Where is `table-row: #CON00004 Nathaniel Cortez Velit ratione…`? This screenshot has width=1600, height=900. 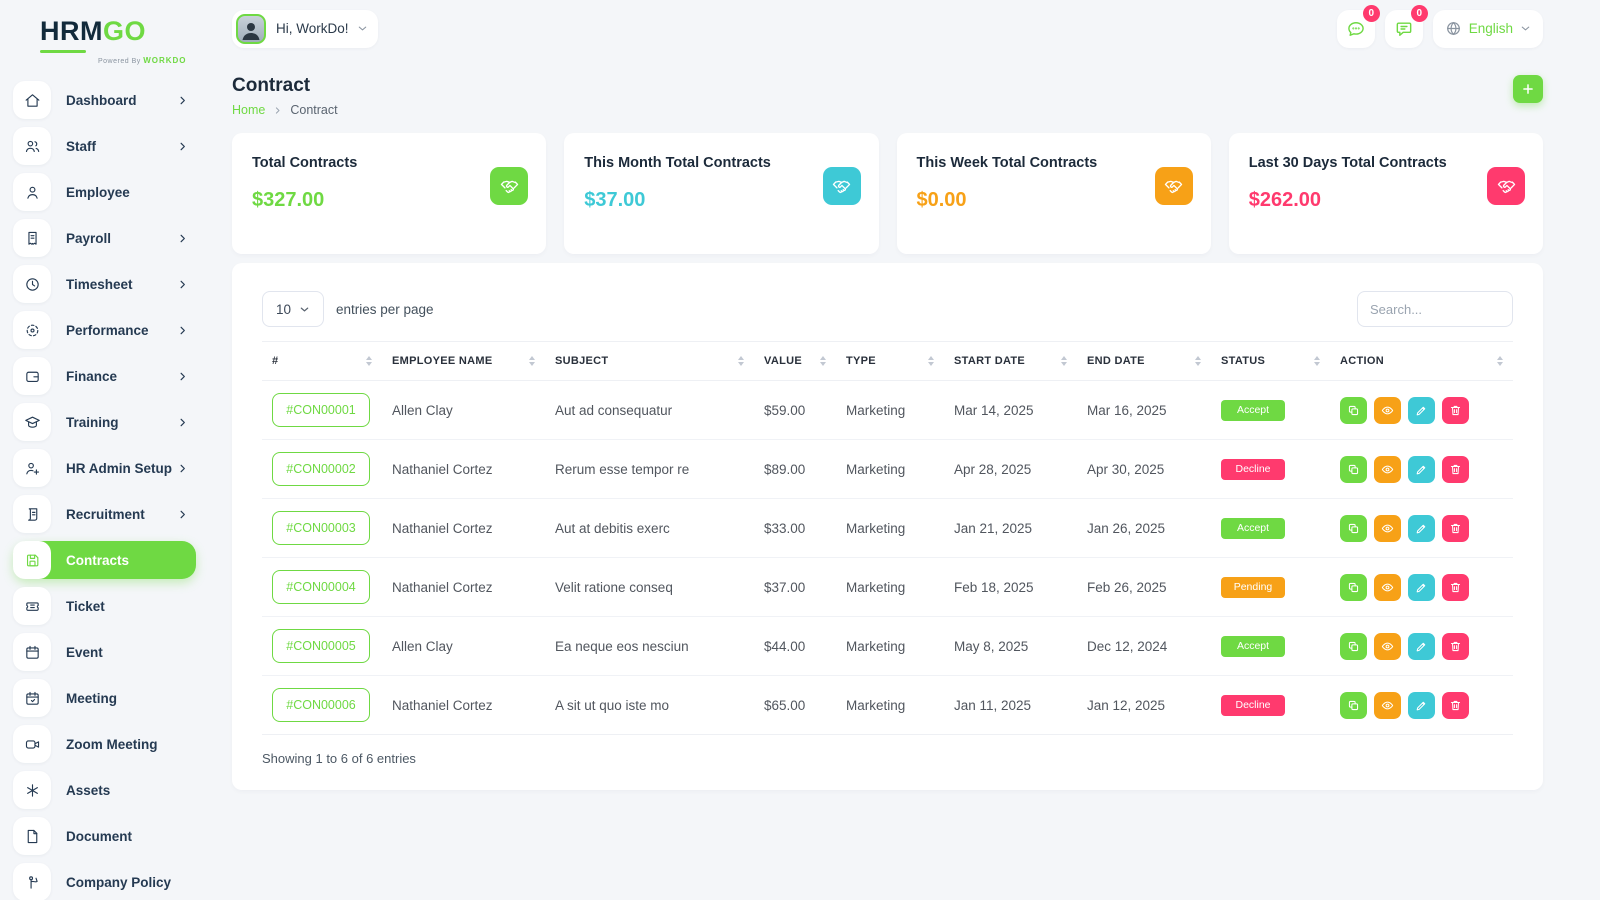
table-row: #CON00004 Nathaniel Cortez Velit ratione… is located at coordinates (887, 587).